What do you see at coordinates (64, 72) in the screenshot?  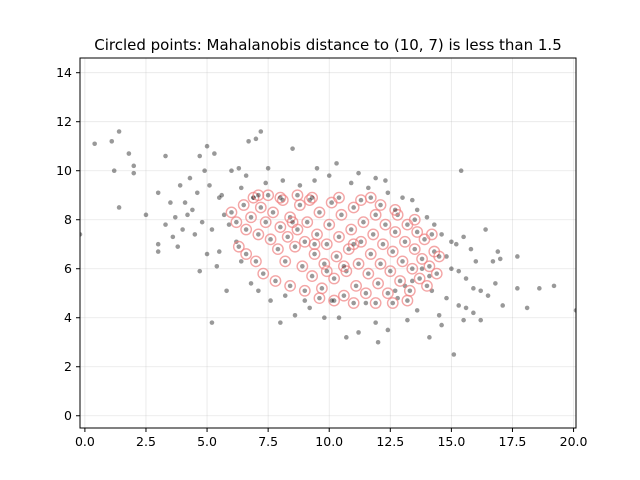 I see `y-tick-label: 14` at bounding box center [64, 72].